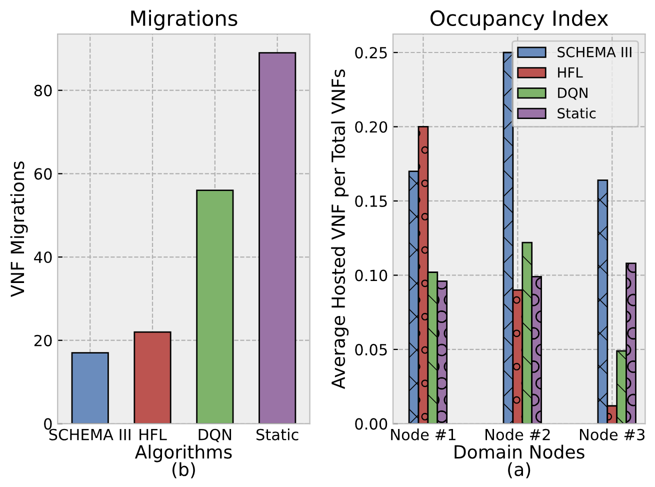  I want to click on x-tick-label: Static, so click(277, 434).